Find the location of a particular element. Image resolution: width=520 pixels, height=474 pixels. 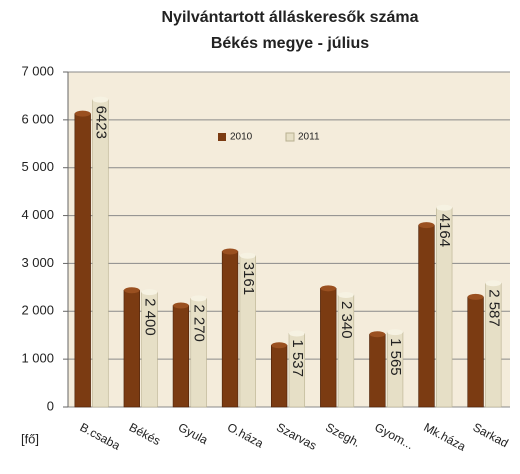

data-label: 4164 is located at coordinates (444, 230).